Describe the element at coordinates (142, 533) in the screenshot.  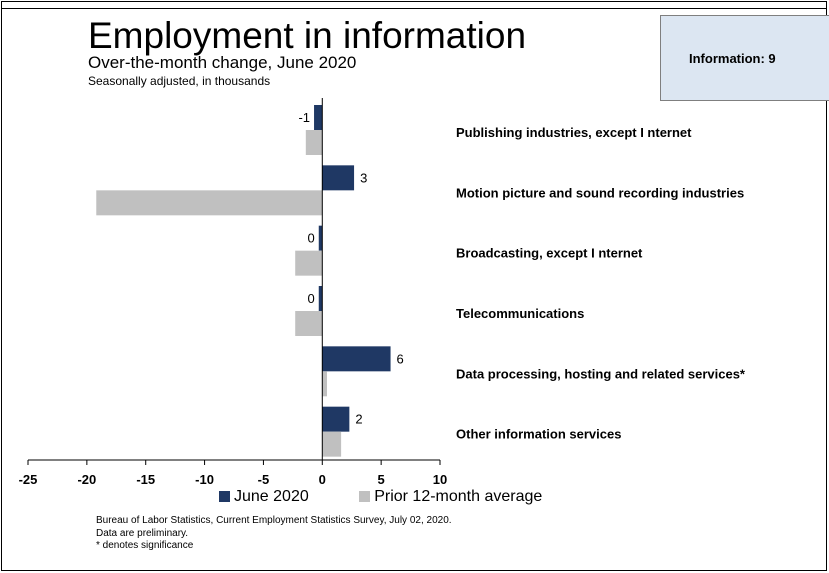
I see `footnote-preliminary: Data are preliminary.` at that location.